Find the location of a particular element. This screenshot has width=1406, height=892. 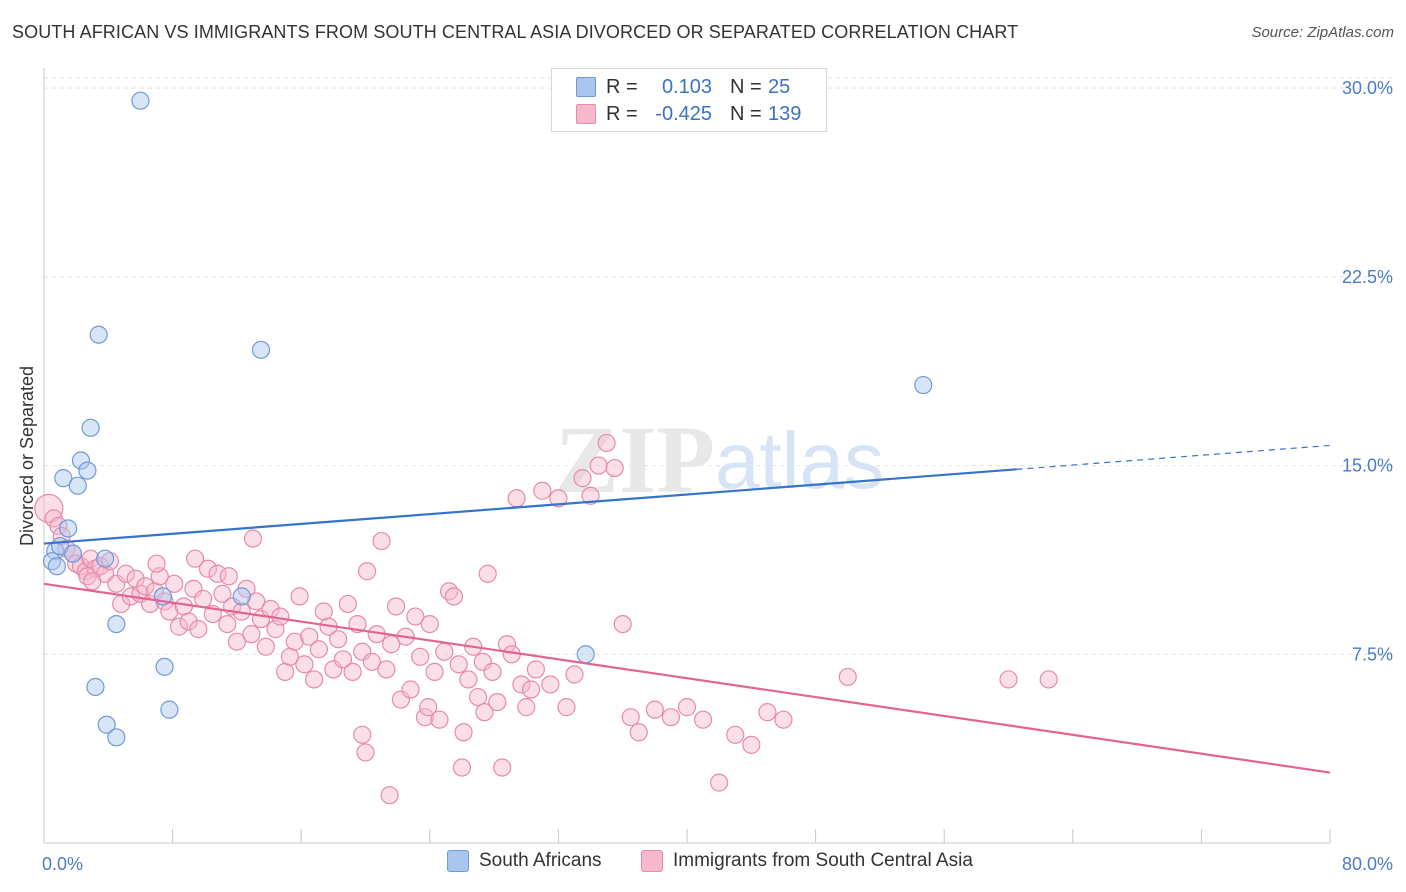

n-value: 25 is located at coordinates (779, 86).